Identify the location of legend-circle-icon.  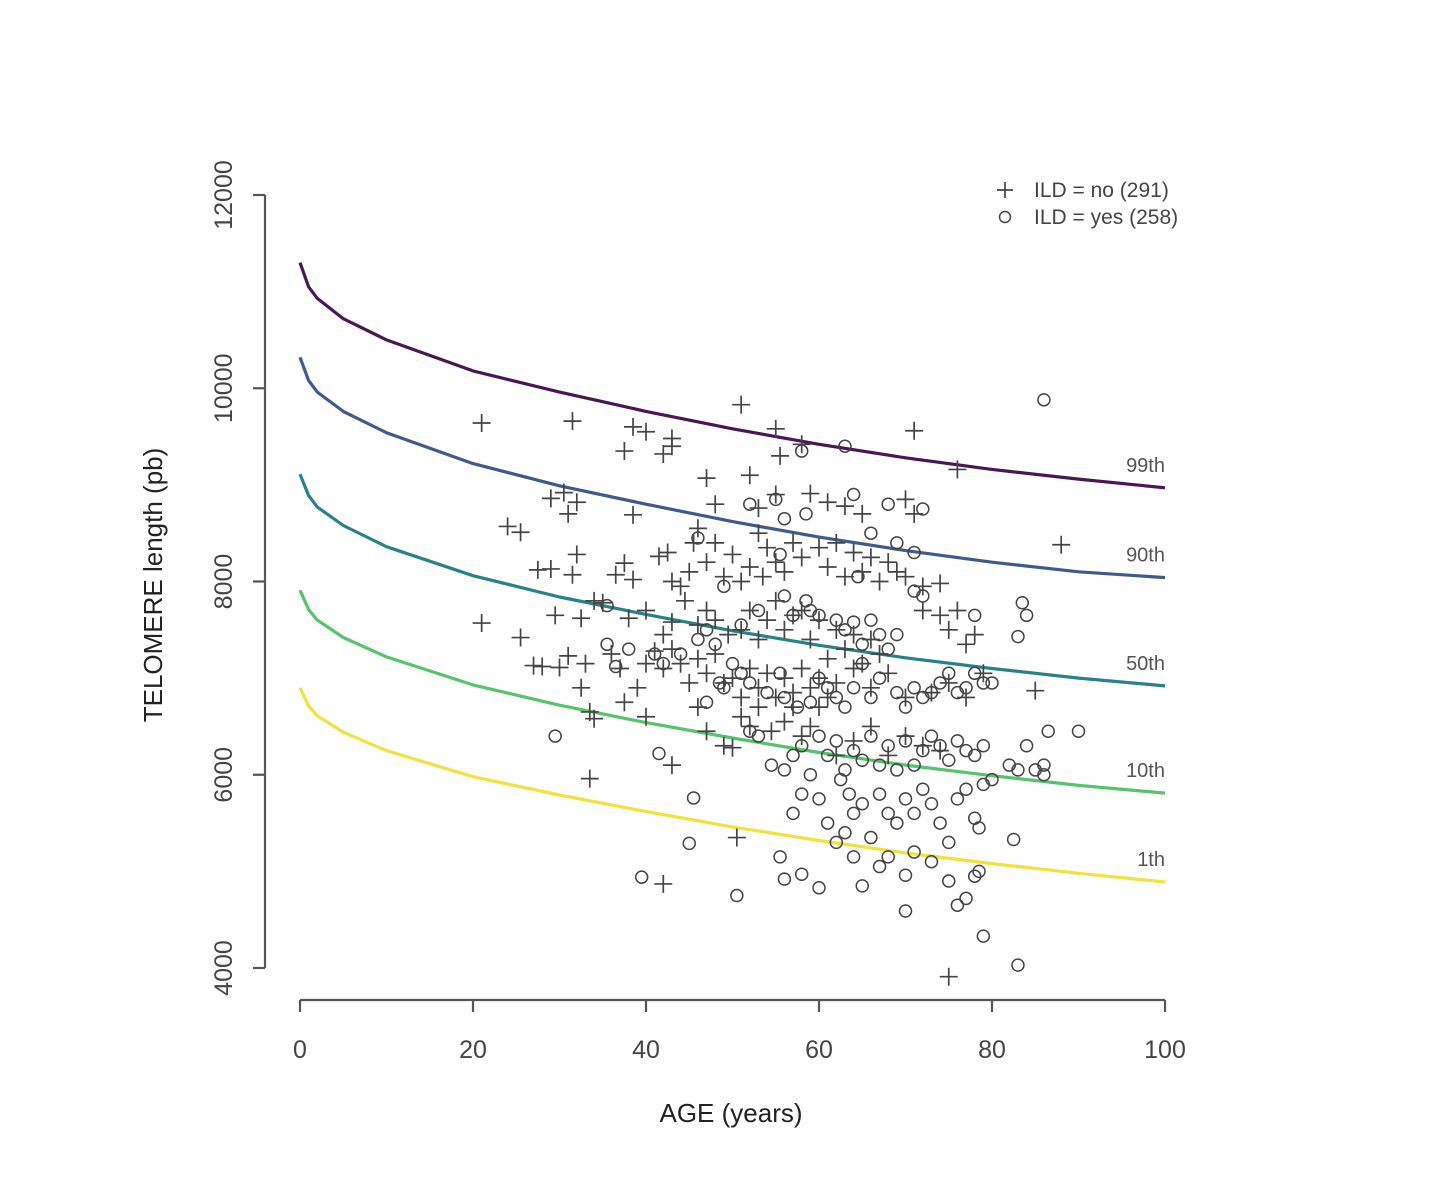
(1005, 217).